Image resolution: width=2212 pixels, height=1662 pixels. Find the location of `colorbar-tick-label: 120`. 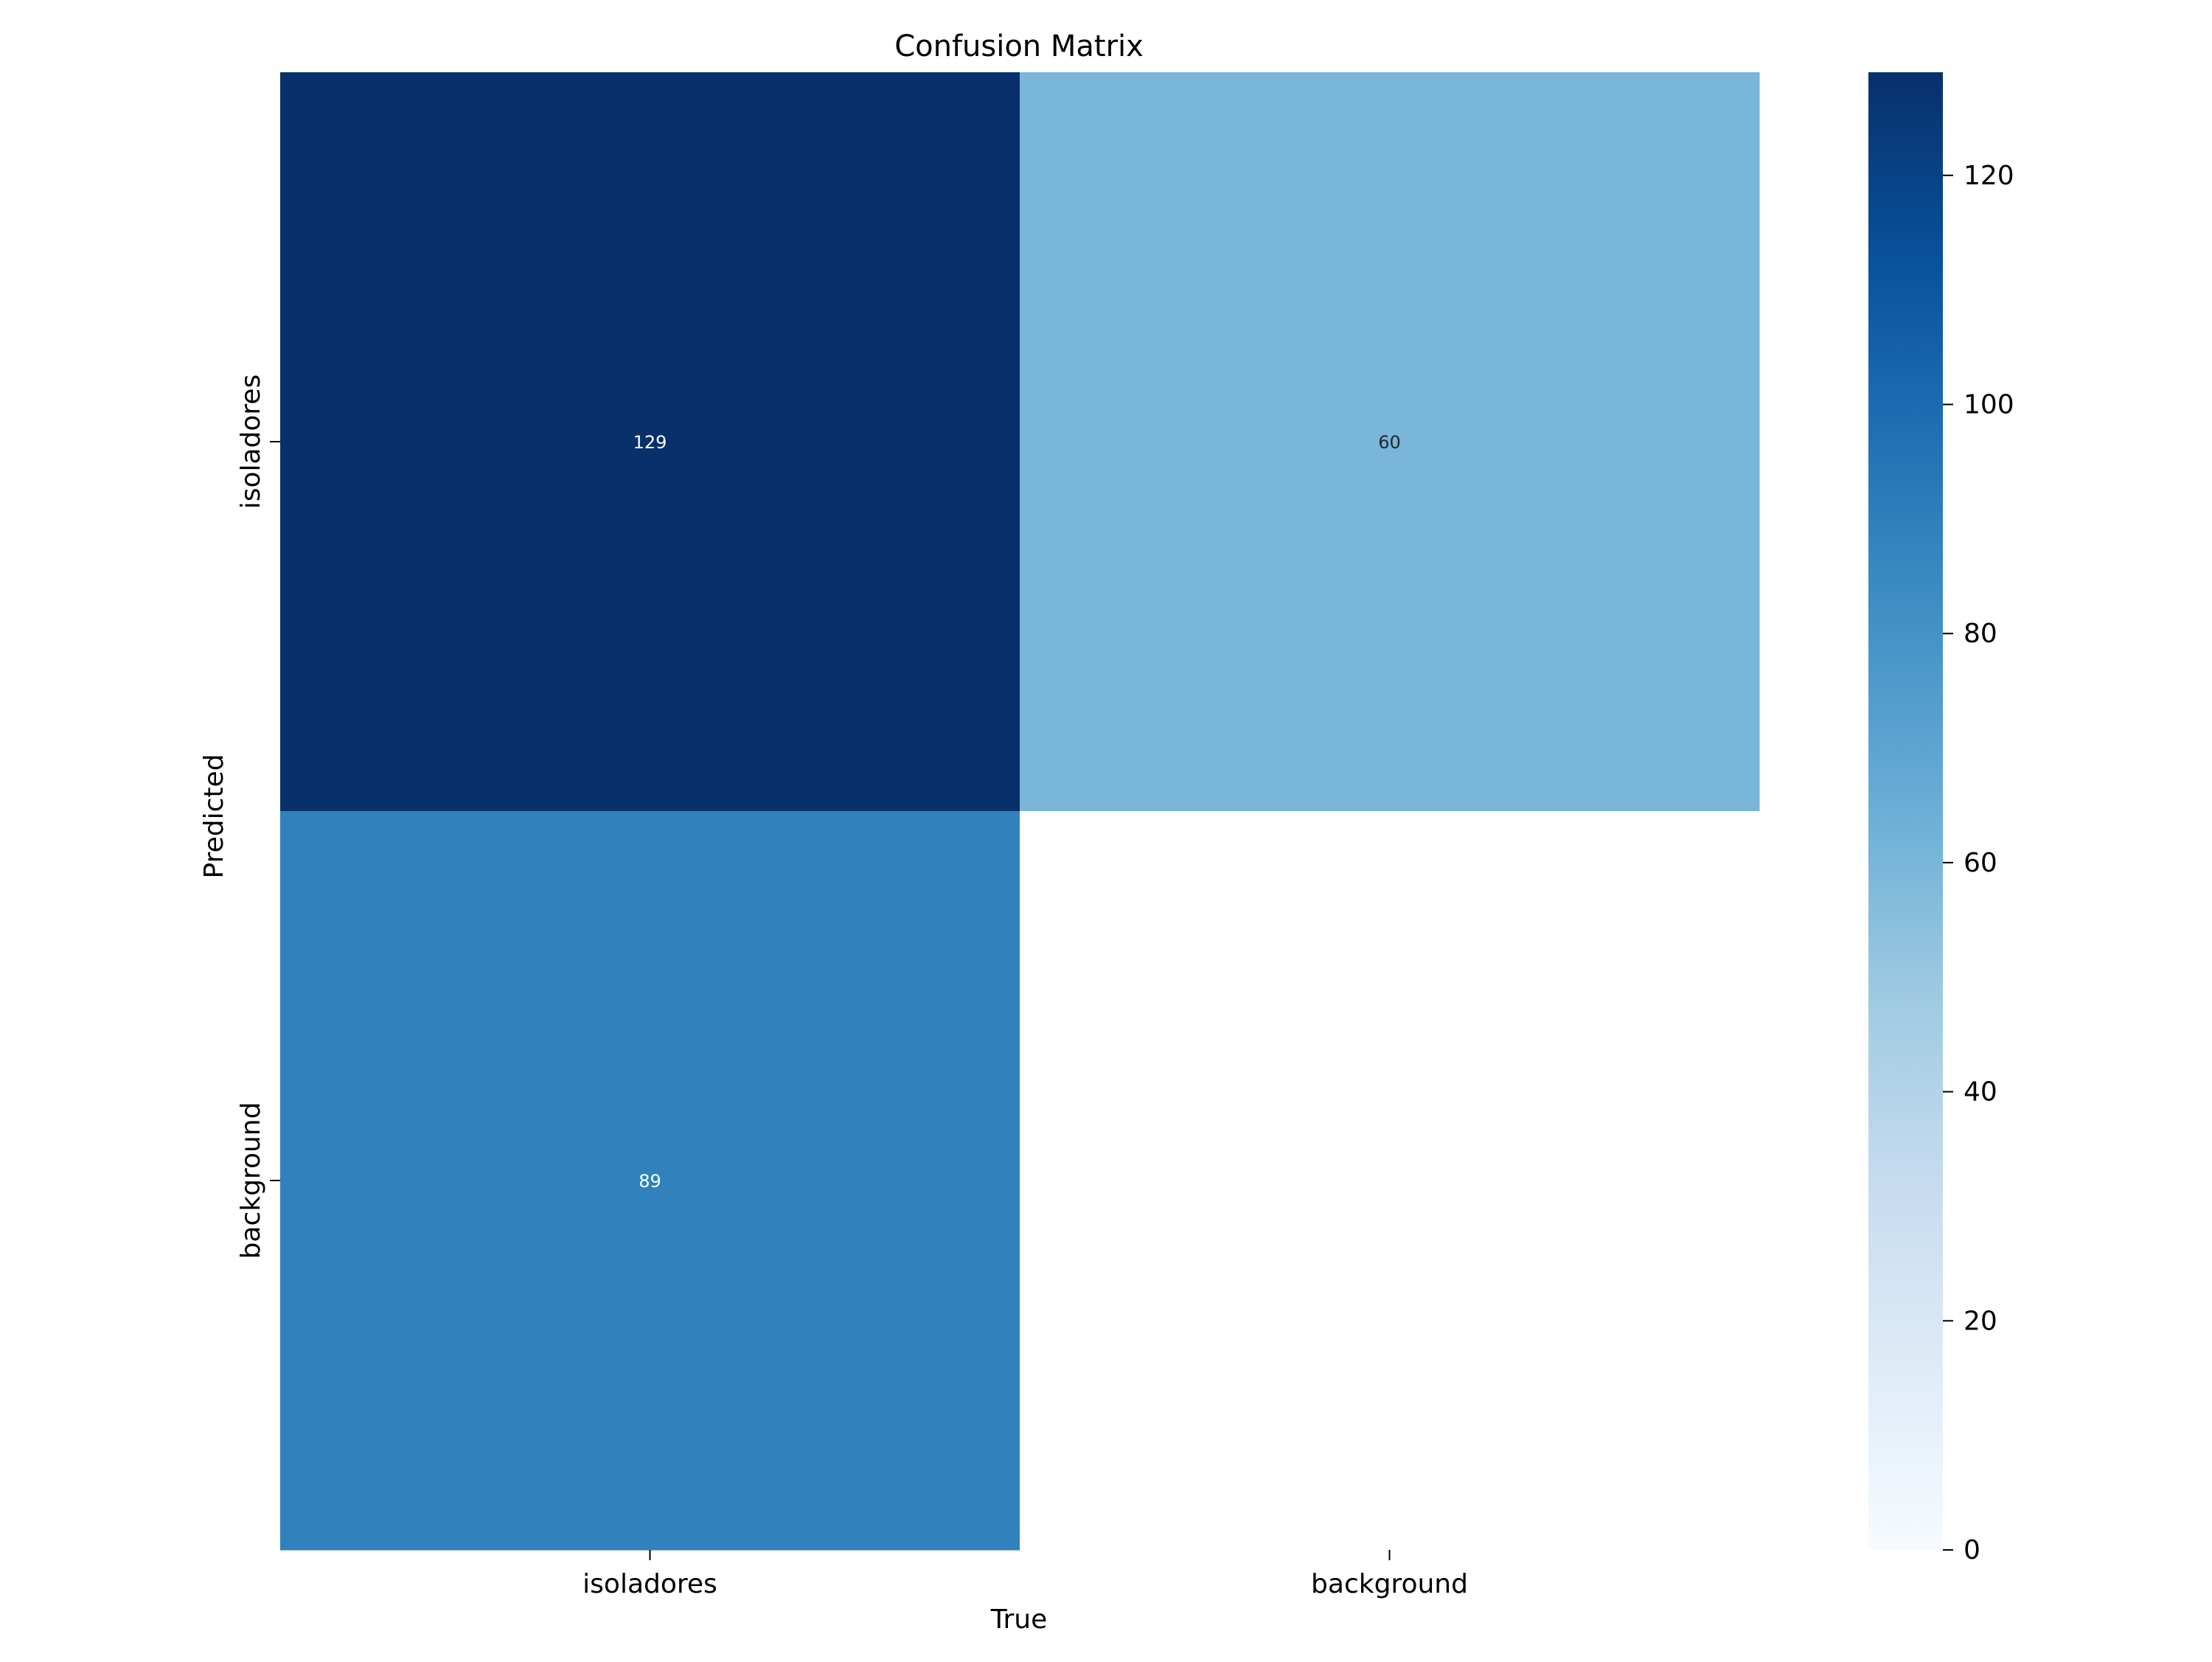

colorbar-tick-label: 120 is located at coordinates (1989, 176).